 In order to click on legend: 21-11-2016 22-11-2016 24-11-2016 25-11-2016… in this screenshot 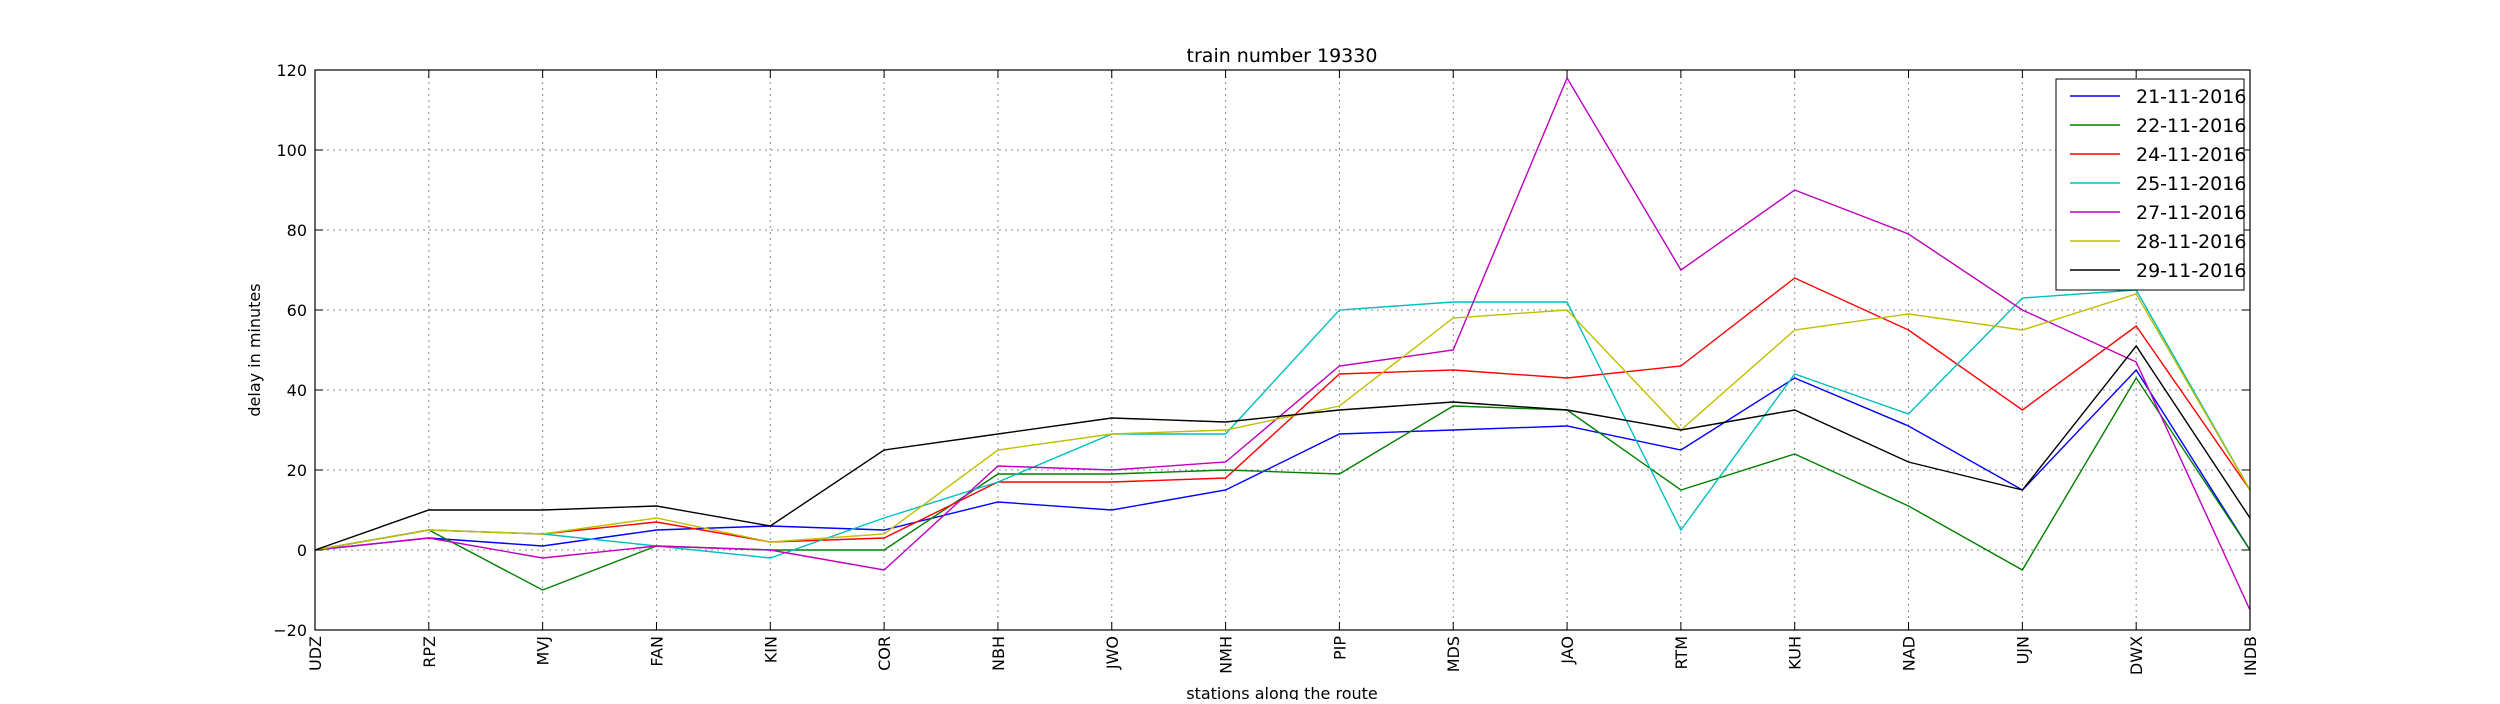, I will do `click(2150, 184)`.